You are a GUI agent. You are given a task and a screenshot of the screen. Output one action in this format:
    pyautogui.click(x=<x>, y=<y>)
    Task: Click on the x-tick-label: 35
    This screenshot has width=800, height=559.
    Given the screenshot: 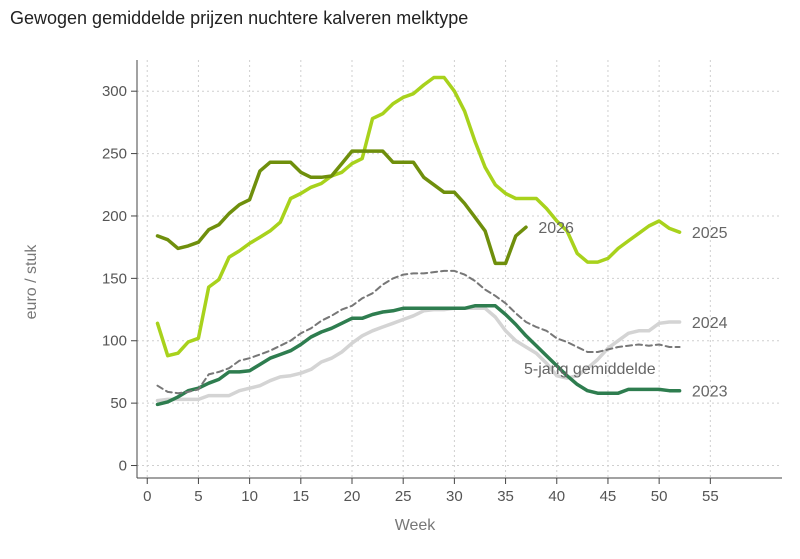 What is the action you would take?
    pyautogui.click(x=505, y=496)
    